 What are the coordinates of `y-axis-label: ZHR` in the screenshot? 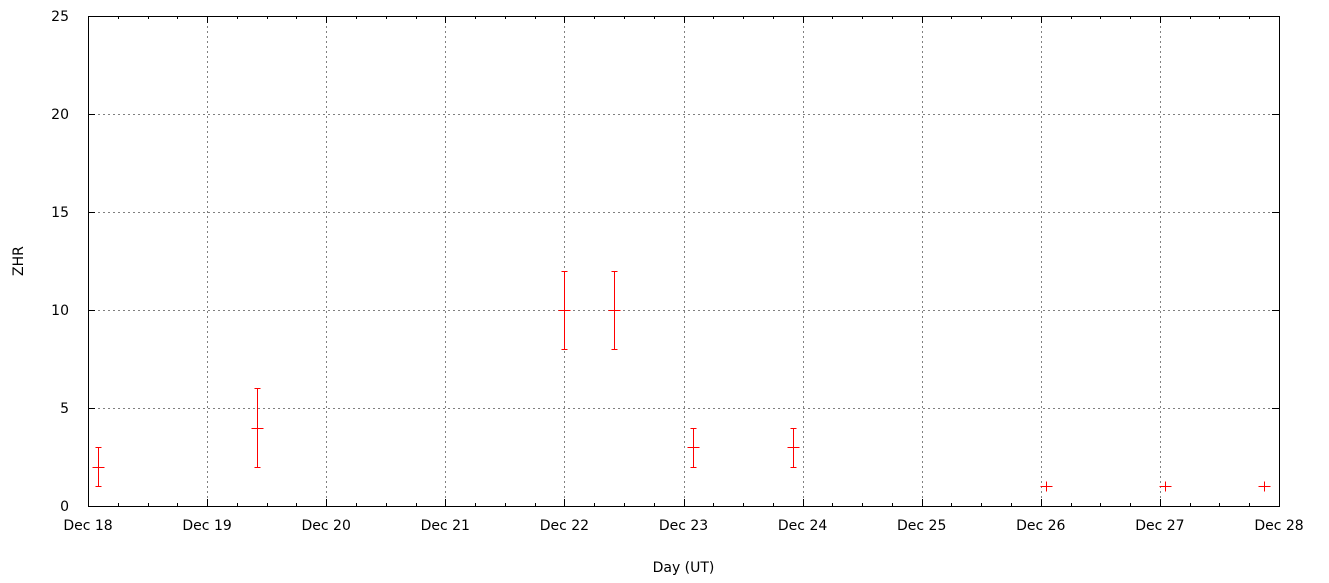 It's located at (19, 261).